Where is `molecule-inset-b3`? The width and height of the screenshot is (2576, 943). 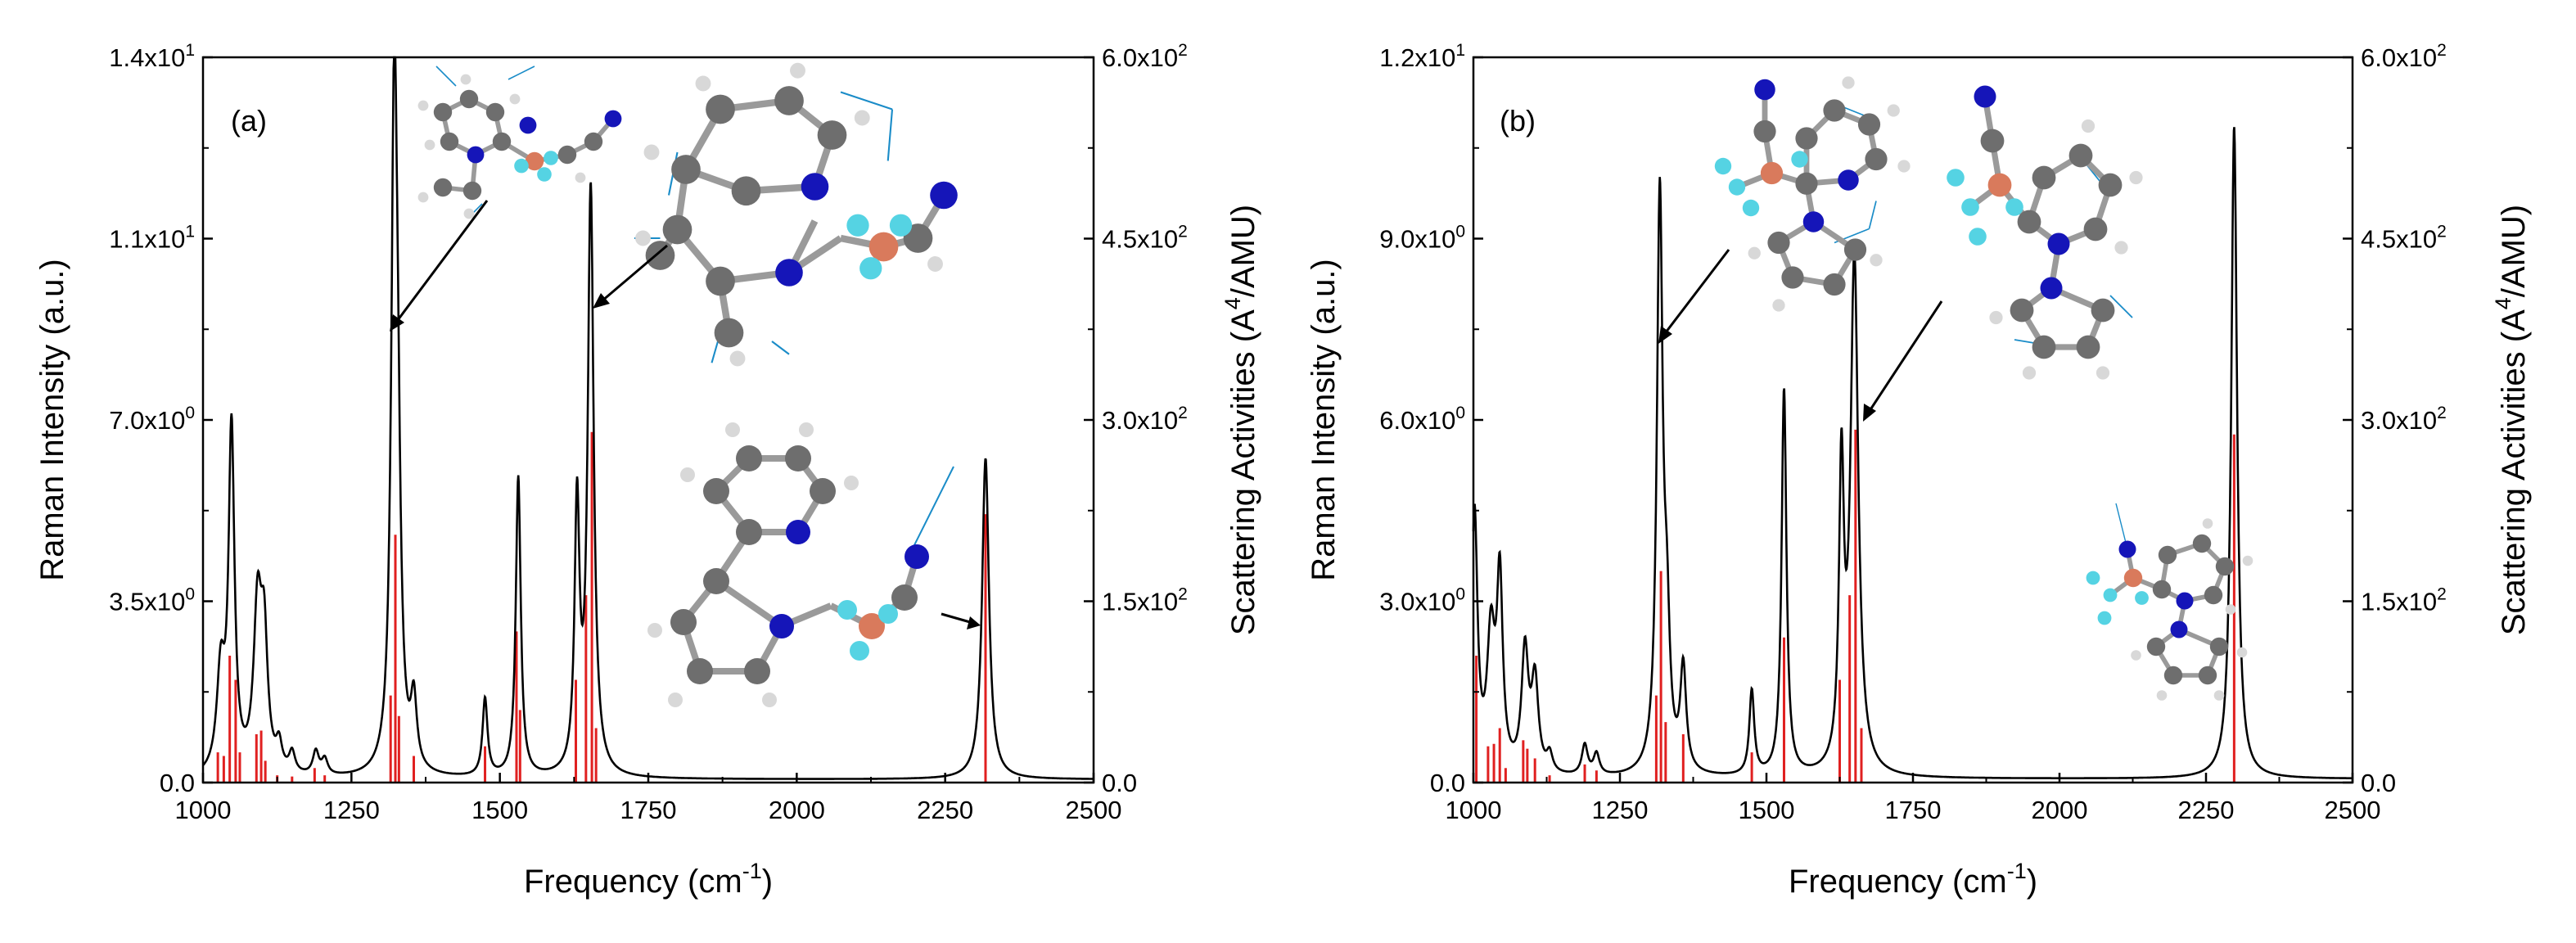
molecule-inset-b3 is located at coordinates (2169, 602).